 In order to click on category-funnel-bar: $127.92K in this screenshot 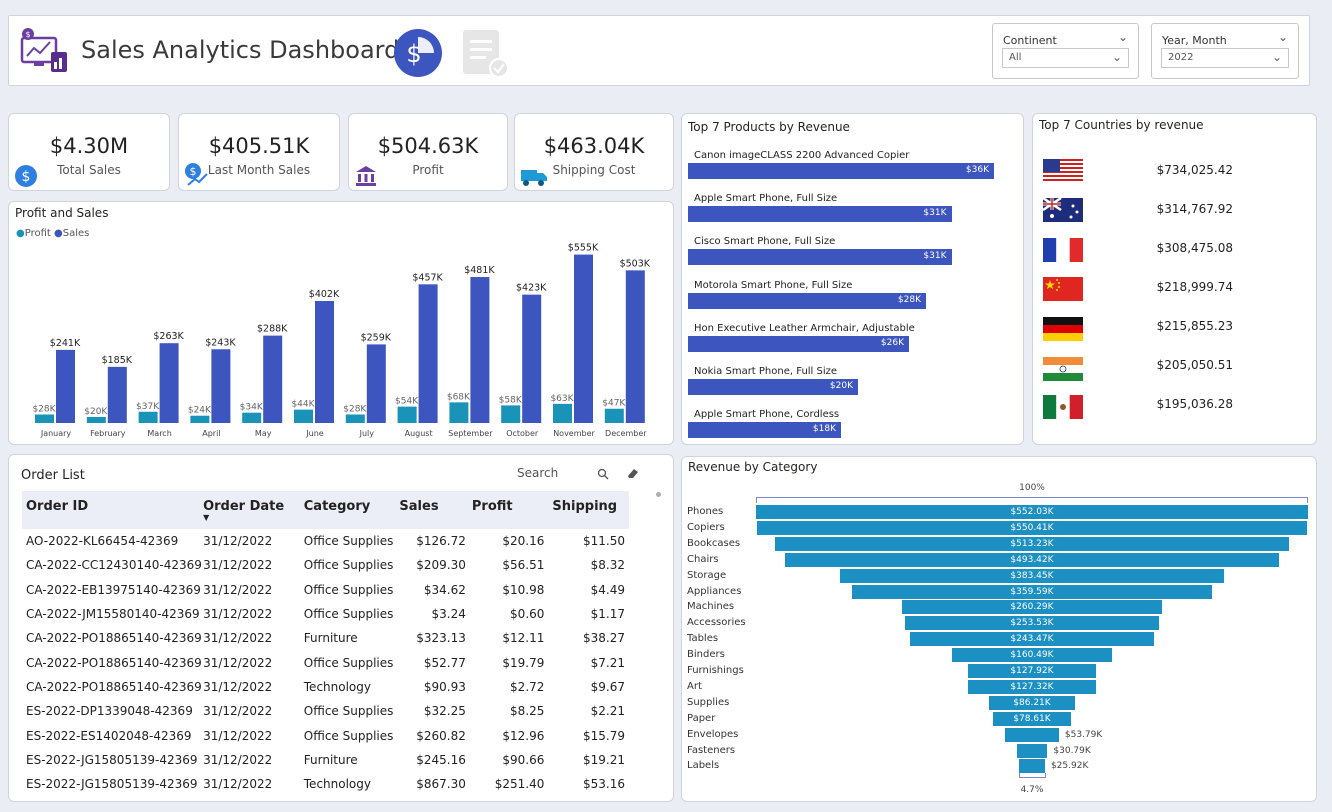, I will do `click(1032, 671)`.